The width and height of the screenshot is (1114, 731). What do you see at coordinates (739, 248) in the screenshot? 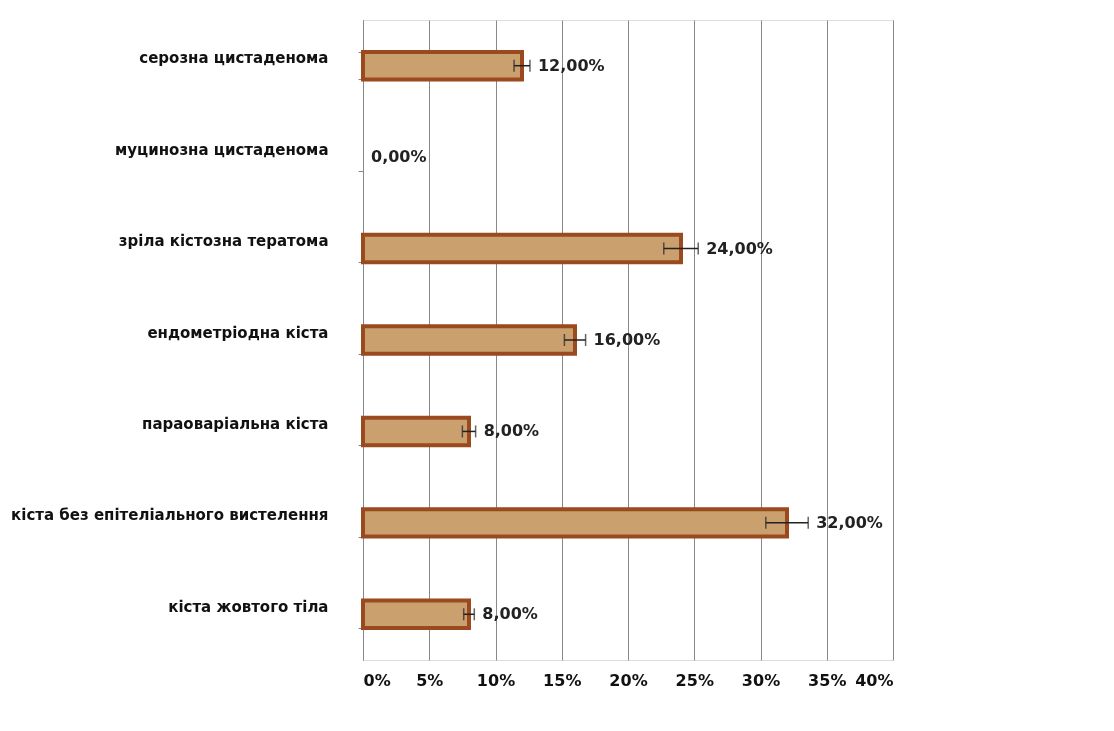
I see `data-label: 24,00%` at bounding box center [739, 248].